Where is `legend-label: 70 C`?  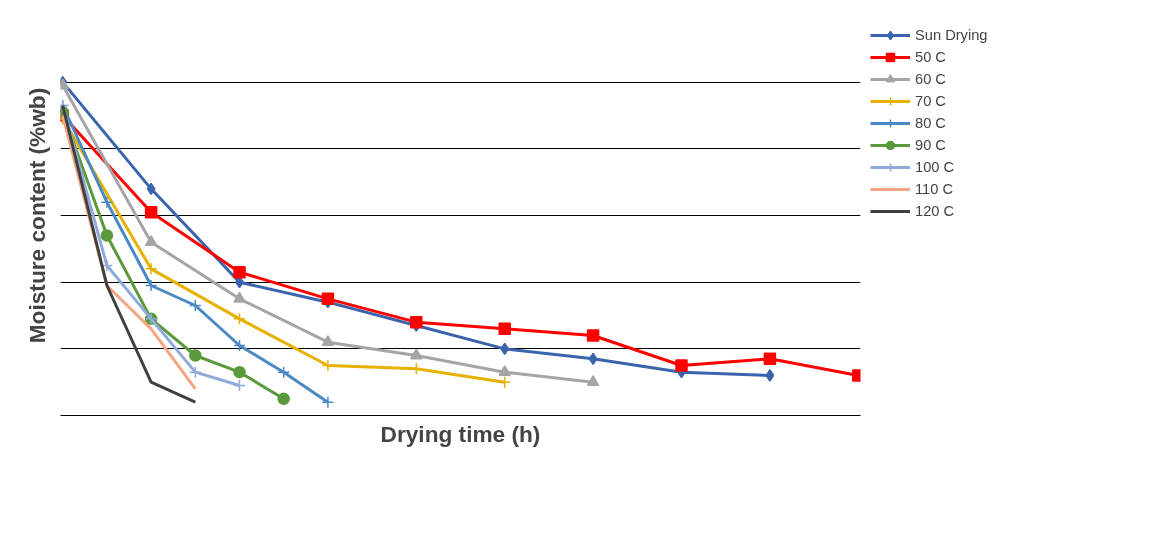 legend-label: 70 C is located at coordinates (930, 101).